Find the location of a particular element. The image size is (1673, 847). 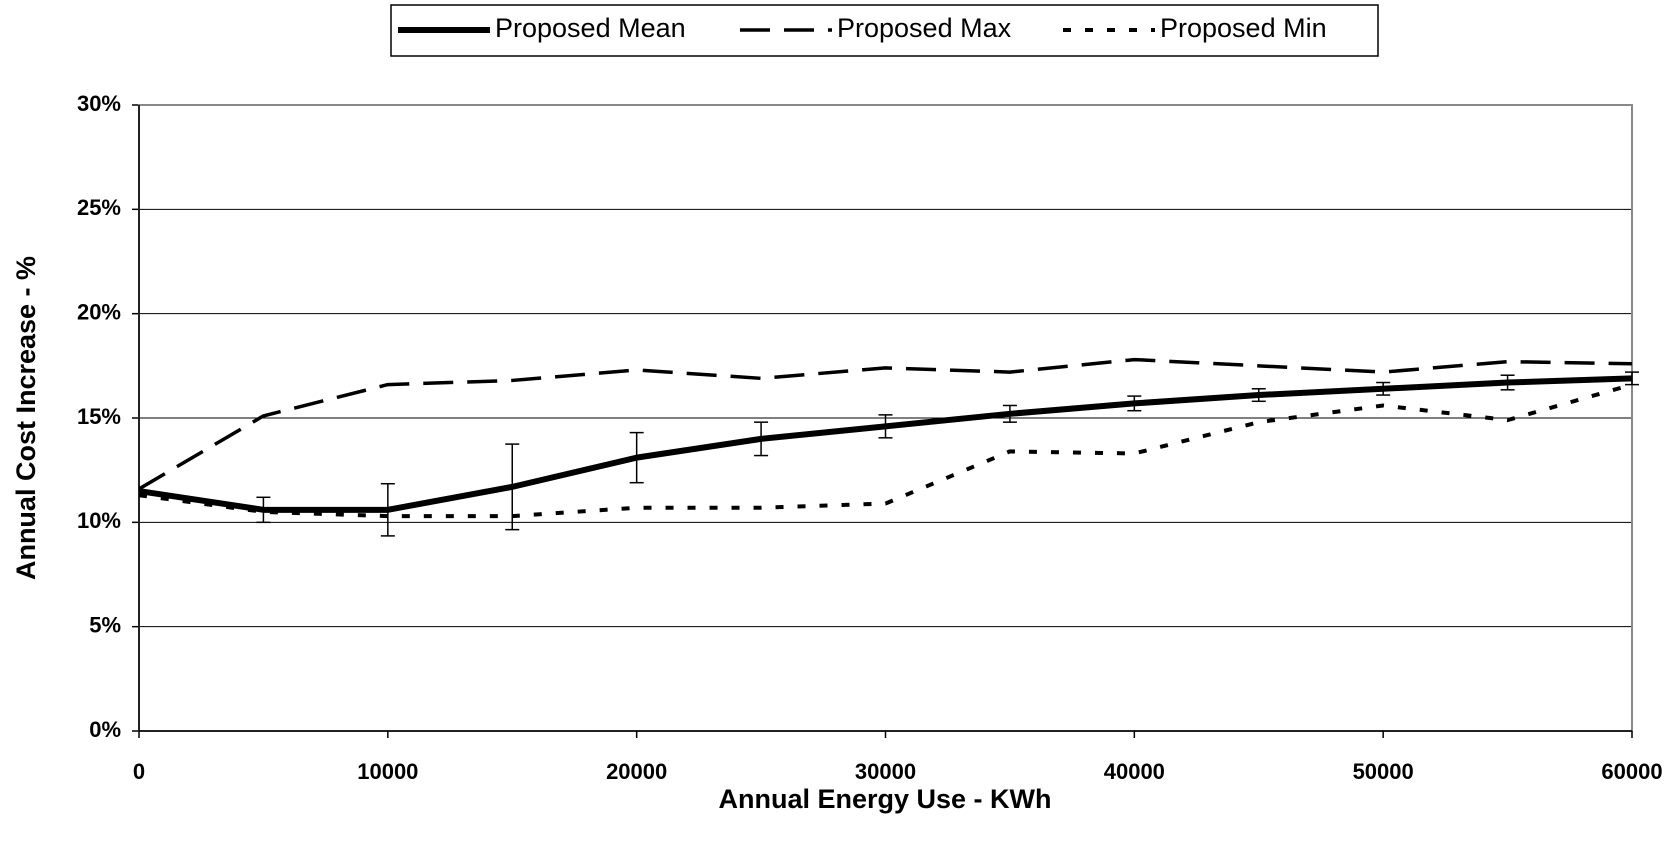

y-tick-label: 30% is located at coordinates (99, 103).